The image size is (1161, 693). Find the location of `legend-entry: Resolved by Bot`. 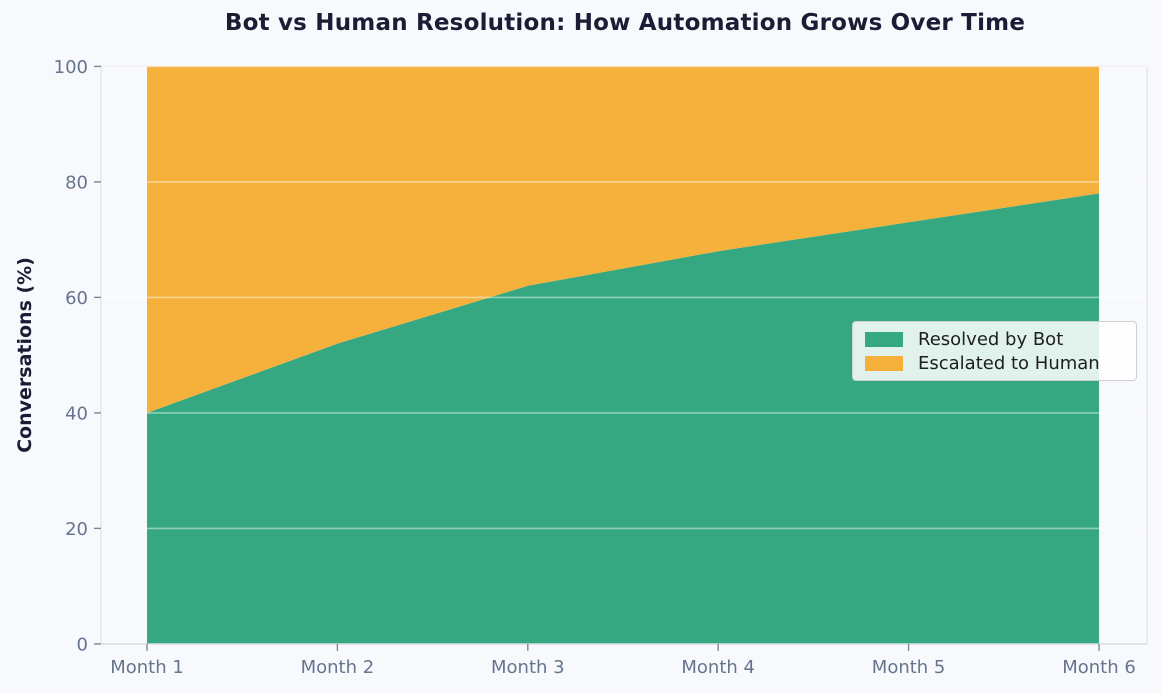

legend-entry: Resolved by Bot is located at coordinates (995, 339).